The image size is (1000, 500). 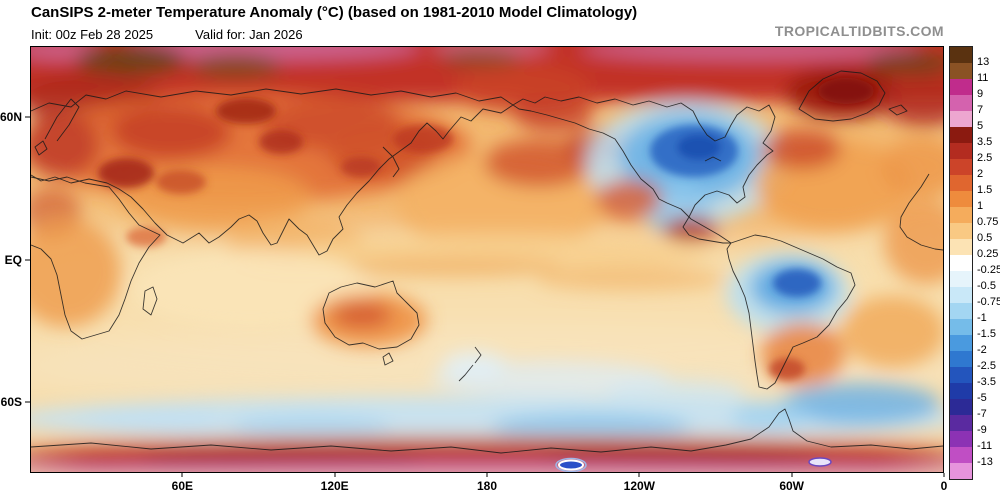 I want to click on colorbar-tick-label: 0.25, so click(x=988, y=254).